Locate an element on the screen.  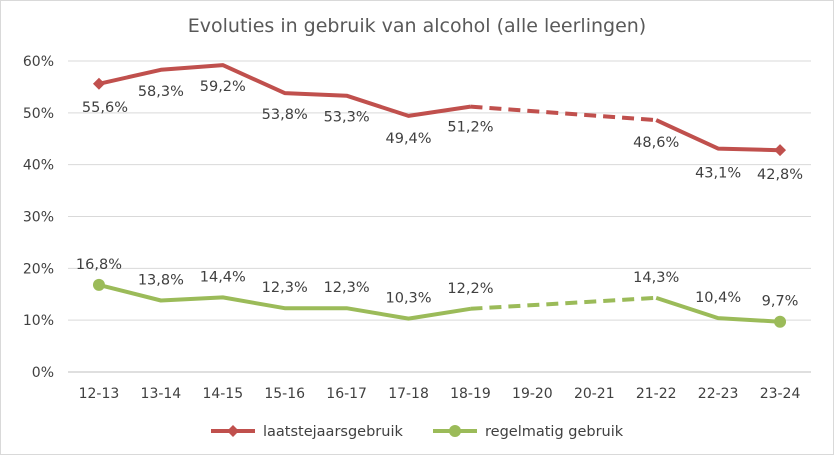
data-label: 51,2% is located at coordinates (470, 128).